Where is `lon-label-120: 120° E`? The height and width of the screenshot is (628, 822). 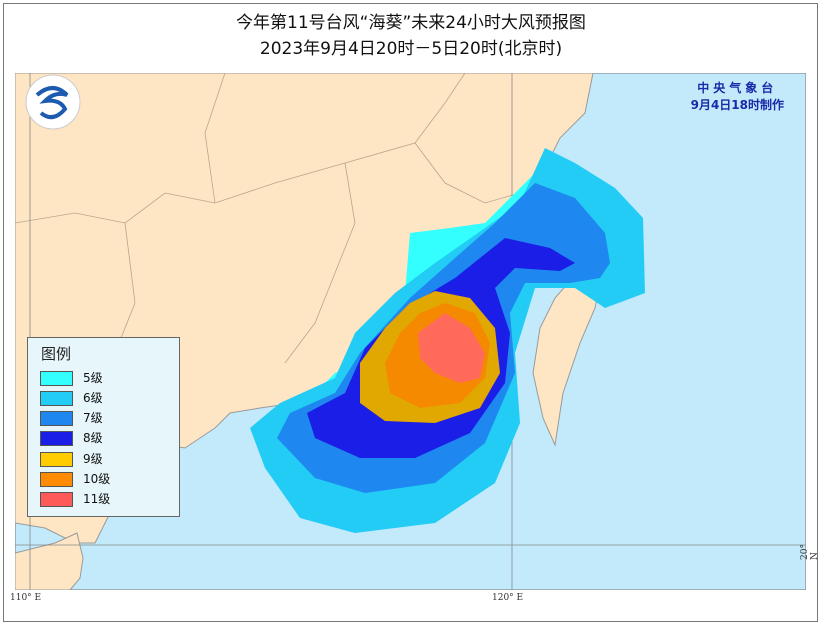 lon-label-120: 120° E is located at coordinates (508, 598).